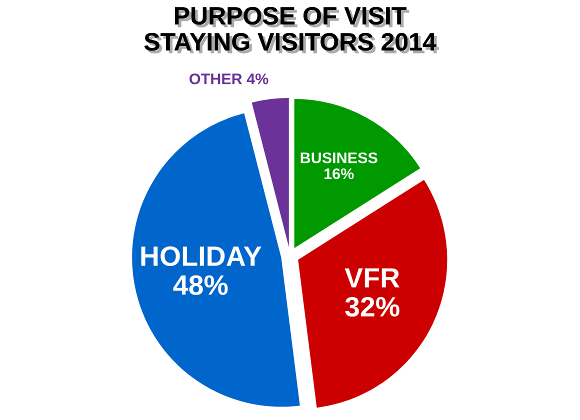 This screenshot has height=420, width=580. Describe the element at coordinates (229, 78) in the screenshot. I see `slice-label: OTHER 4%` at that location.